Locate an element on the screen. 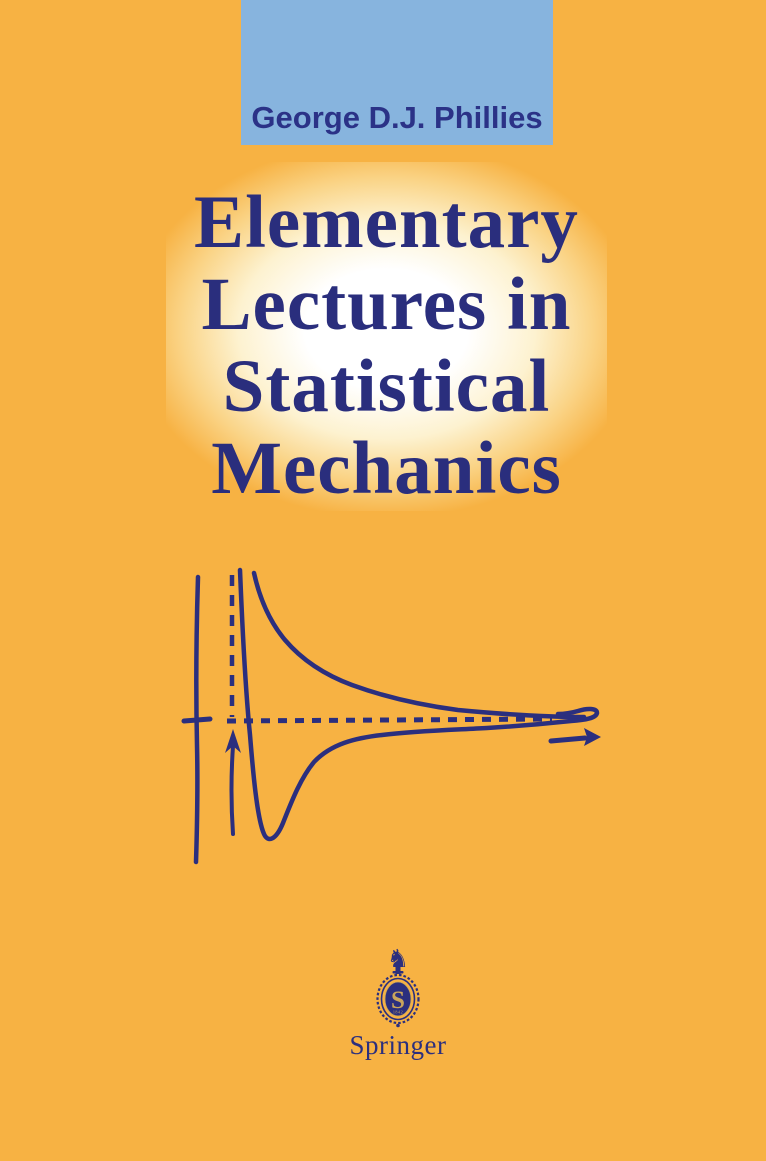 The image size is (766, 1161). emblem-inner-ring is located at coordinates (398, 999).